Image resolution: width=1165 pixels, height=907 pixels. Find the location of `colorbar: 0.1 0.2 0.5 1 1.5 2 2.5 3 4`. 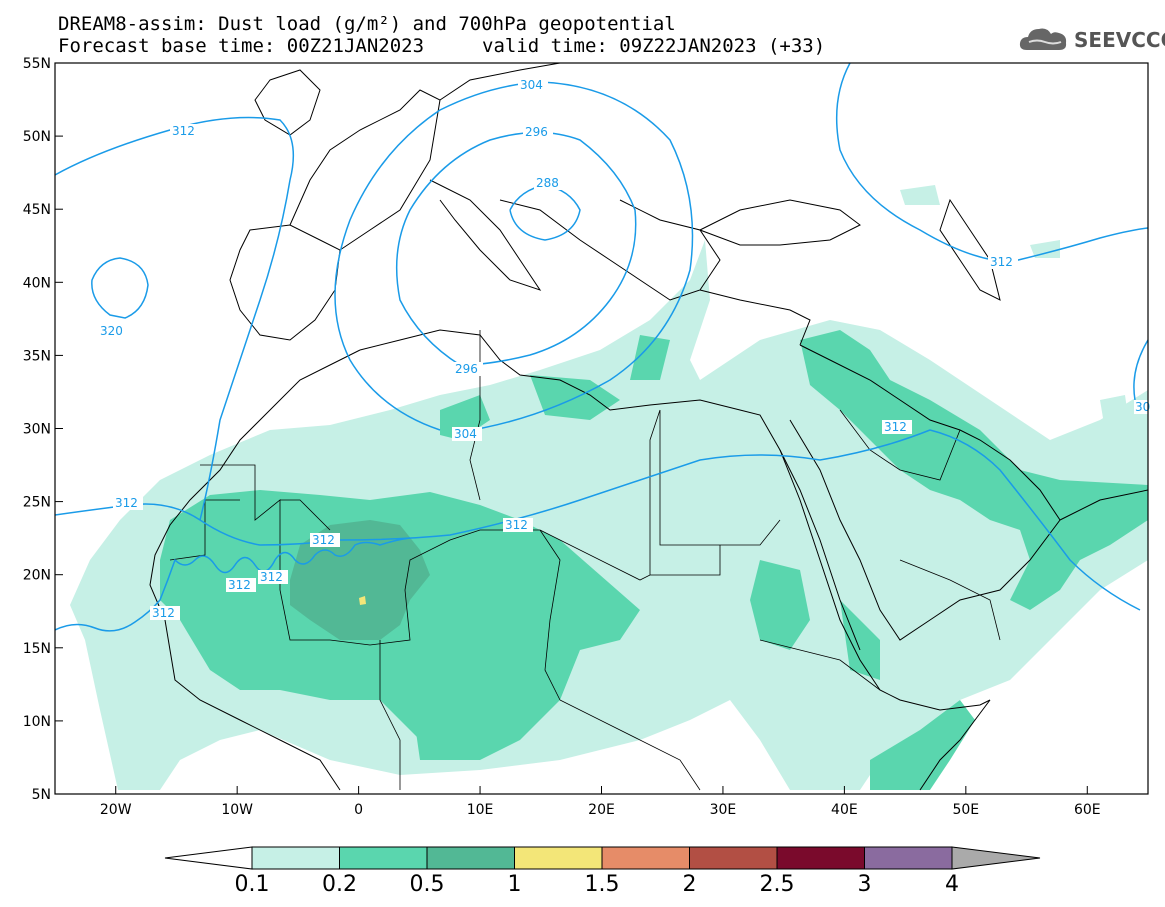

colorbar: 0.1 0.2 0.5 1 1.5 2 2.5 3 4 is located at coordinates (602, 871).